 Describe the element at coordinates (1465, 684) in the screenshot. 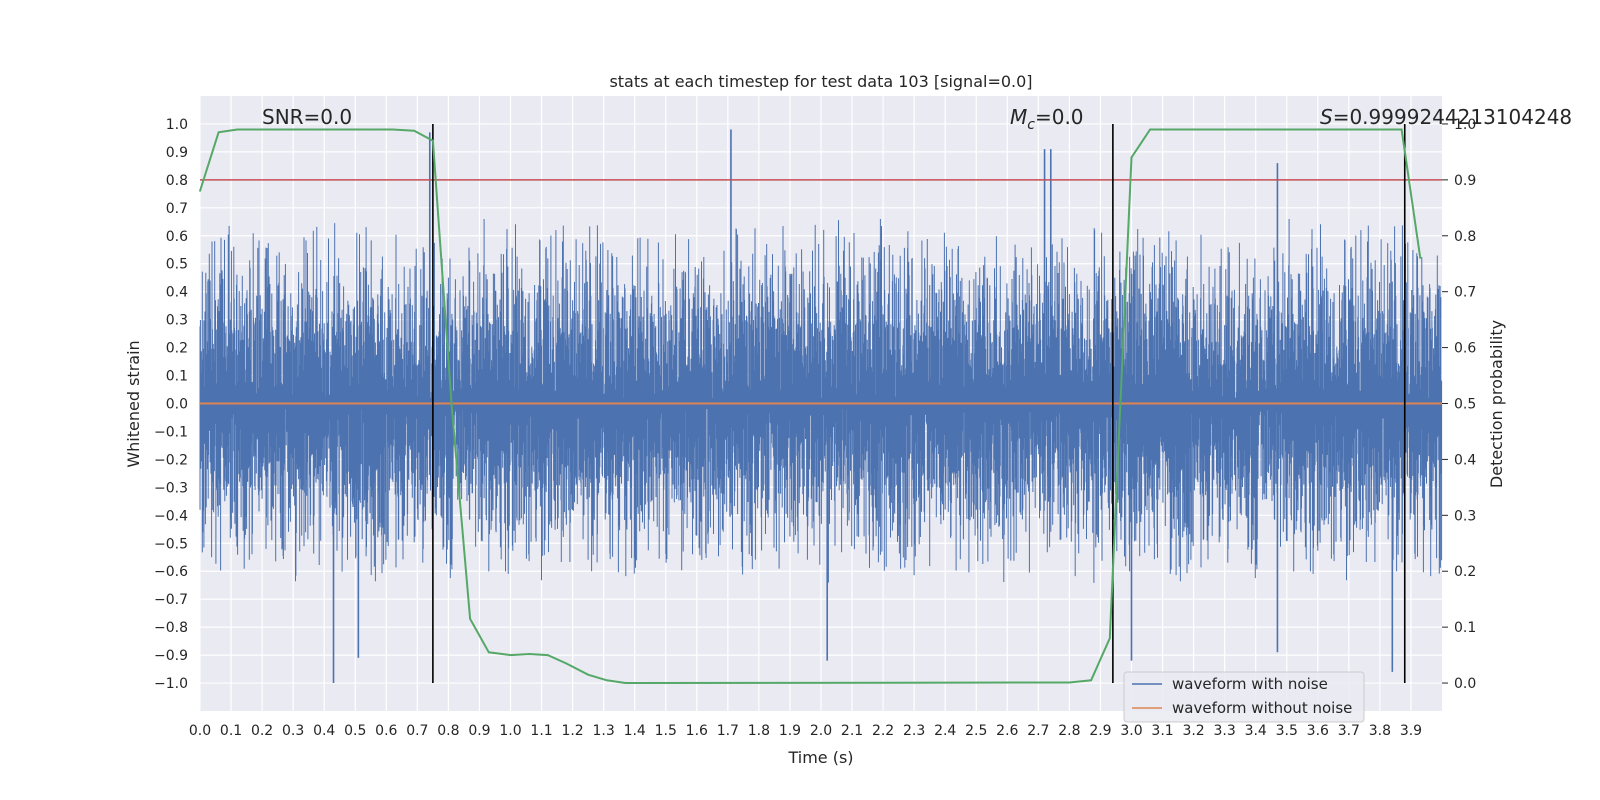

I see `right-tick-label: 0.0` at that location.